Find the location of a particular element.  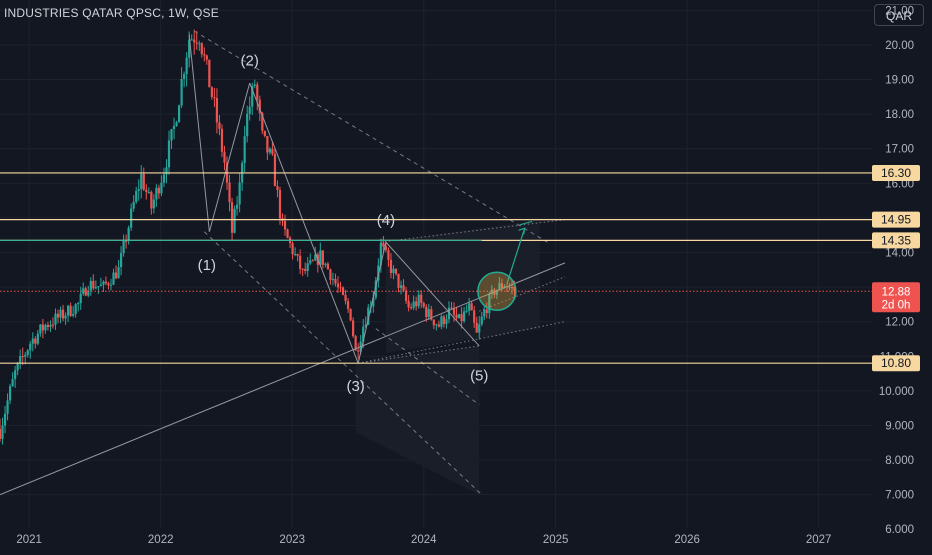

projection-lower is located at coordinates (462, 342).